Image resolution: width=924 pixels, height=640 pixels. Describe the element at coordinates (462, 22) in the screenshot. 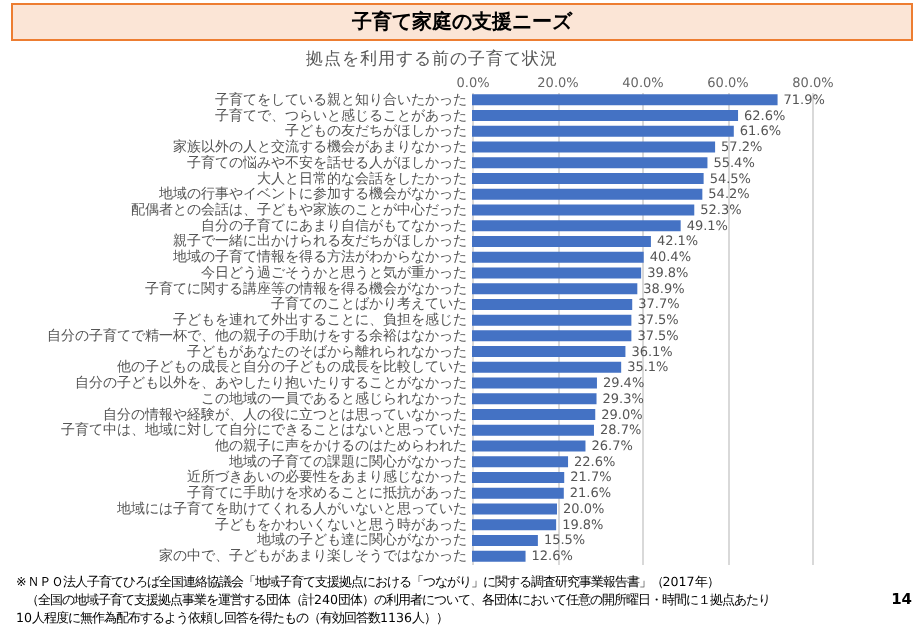

I see `chart-title: 子育て家庭の支援ニーズ` at that location.